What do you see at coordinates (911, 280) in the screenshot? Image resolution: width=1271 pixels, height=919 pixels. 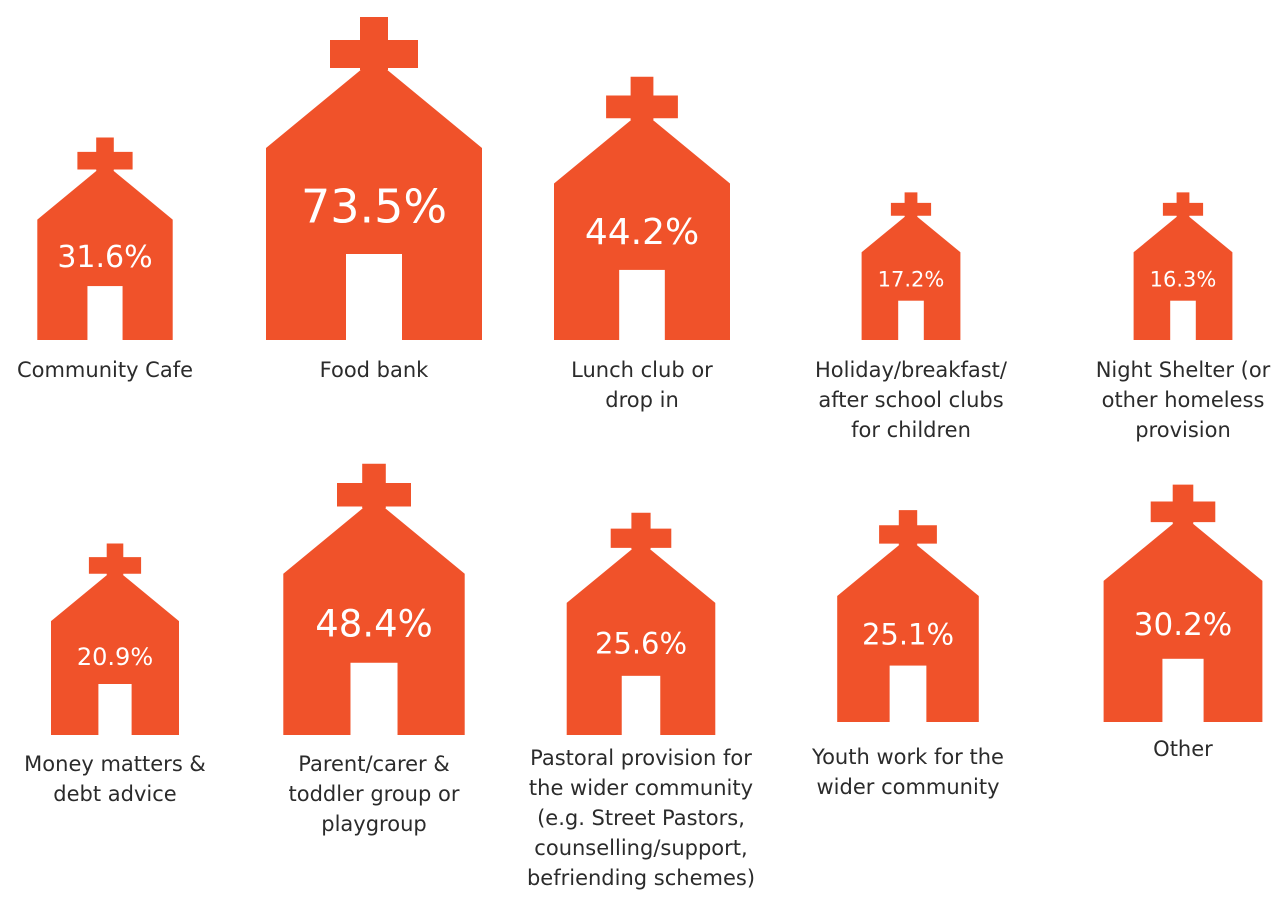 I see `percent-label: 17.2%` at bounding box center [911, 280].